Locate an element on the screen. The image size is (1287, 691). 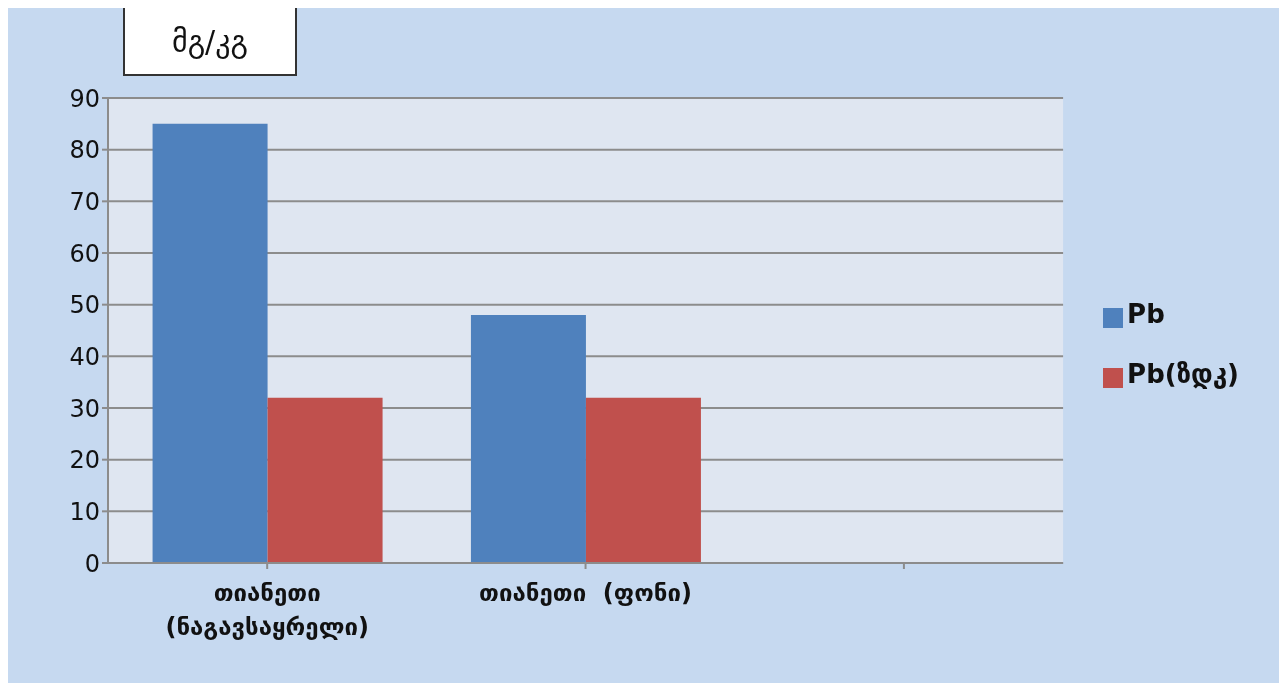
y-tick-label: 90 is located at coordinates (84, 98).